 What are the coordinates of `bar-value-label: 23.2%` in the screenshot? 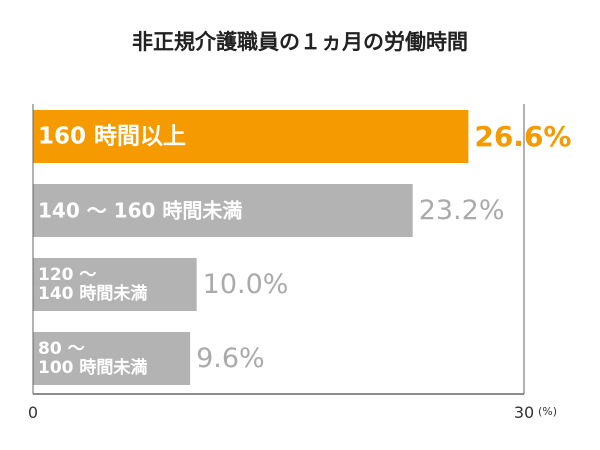 It's located at (462, 210).